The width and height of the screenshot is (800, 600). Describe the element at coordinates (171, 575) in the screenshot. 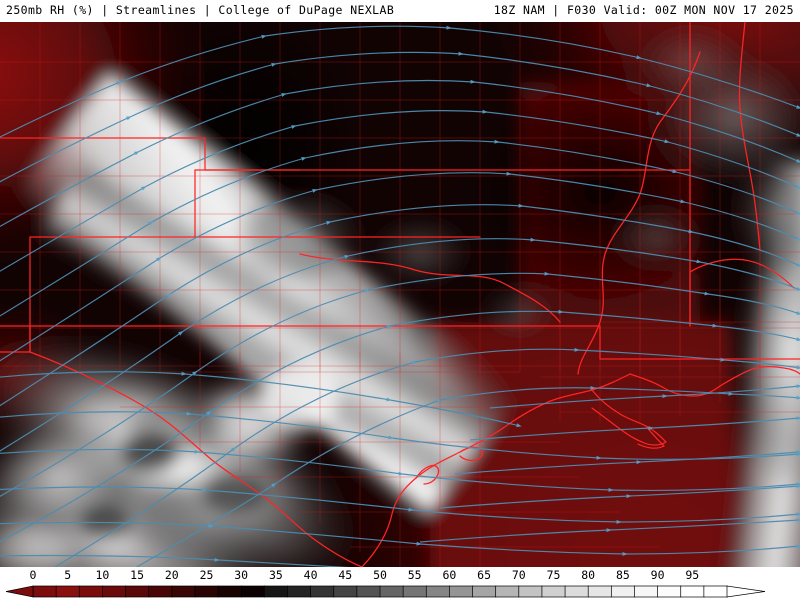

I see `colorbar-tick-20: 20` at that location.